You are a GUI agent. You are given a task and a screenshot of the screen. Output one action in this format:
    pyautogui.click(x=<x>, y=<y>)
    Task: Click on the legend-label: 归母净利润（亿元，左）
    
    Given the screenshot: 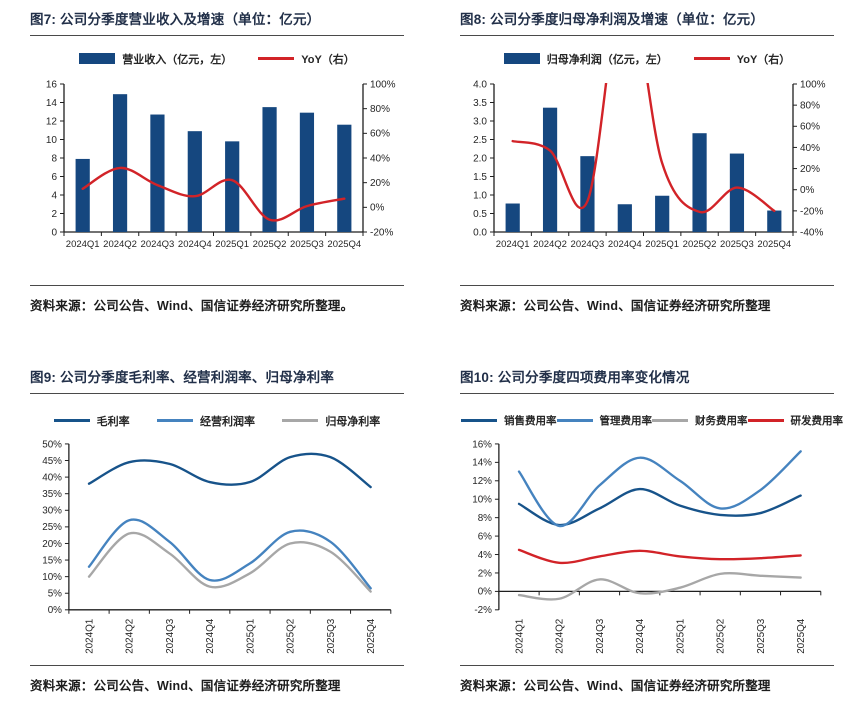 What is the action you would take?
    pyautogui.click(x=607, y=59)
    